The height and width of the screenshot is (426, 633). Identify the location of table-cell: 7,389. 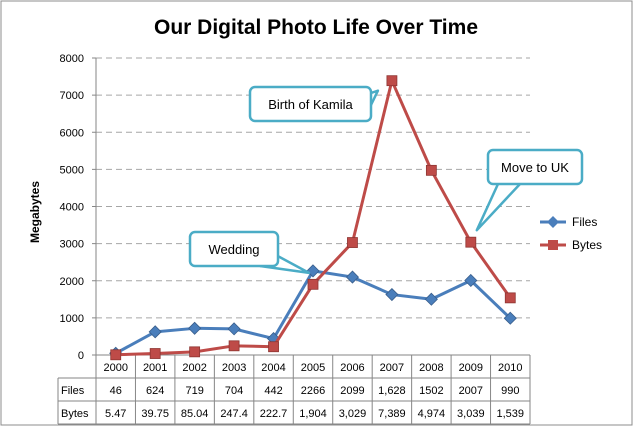
(392, 414).